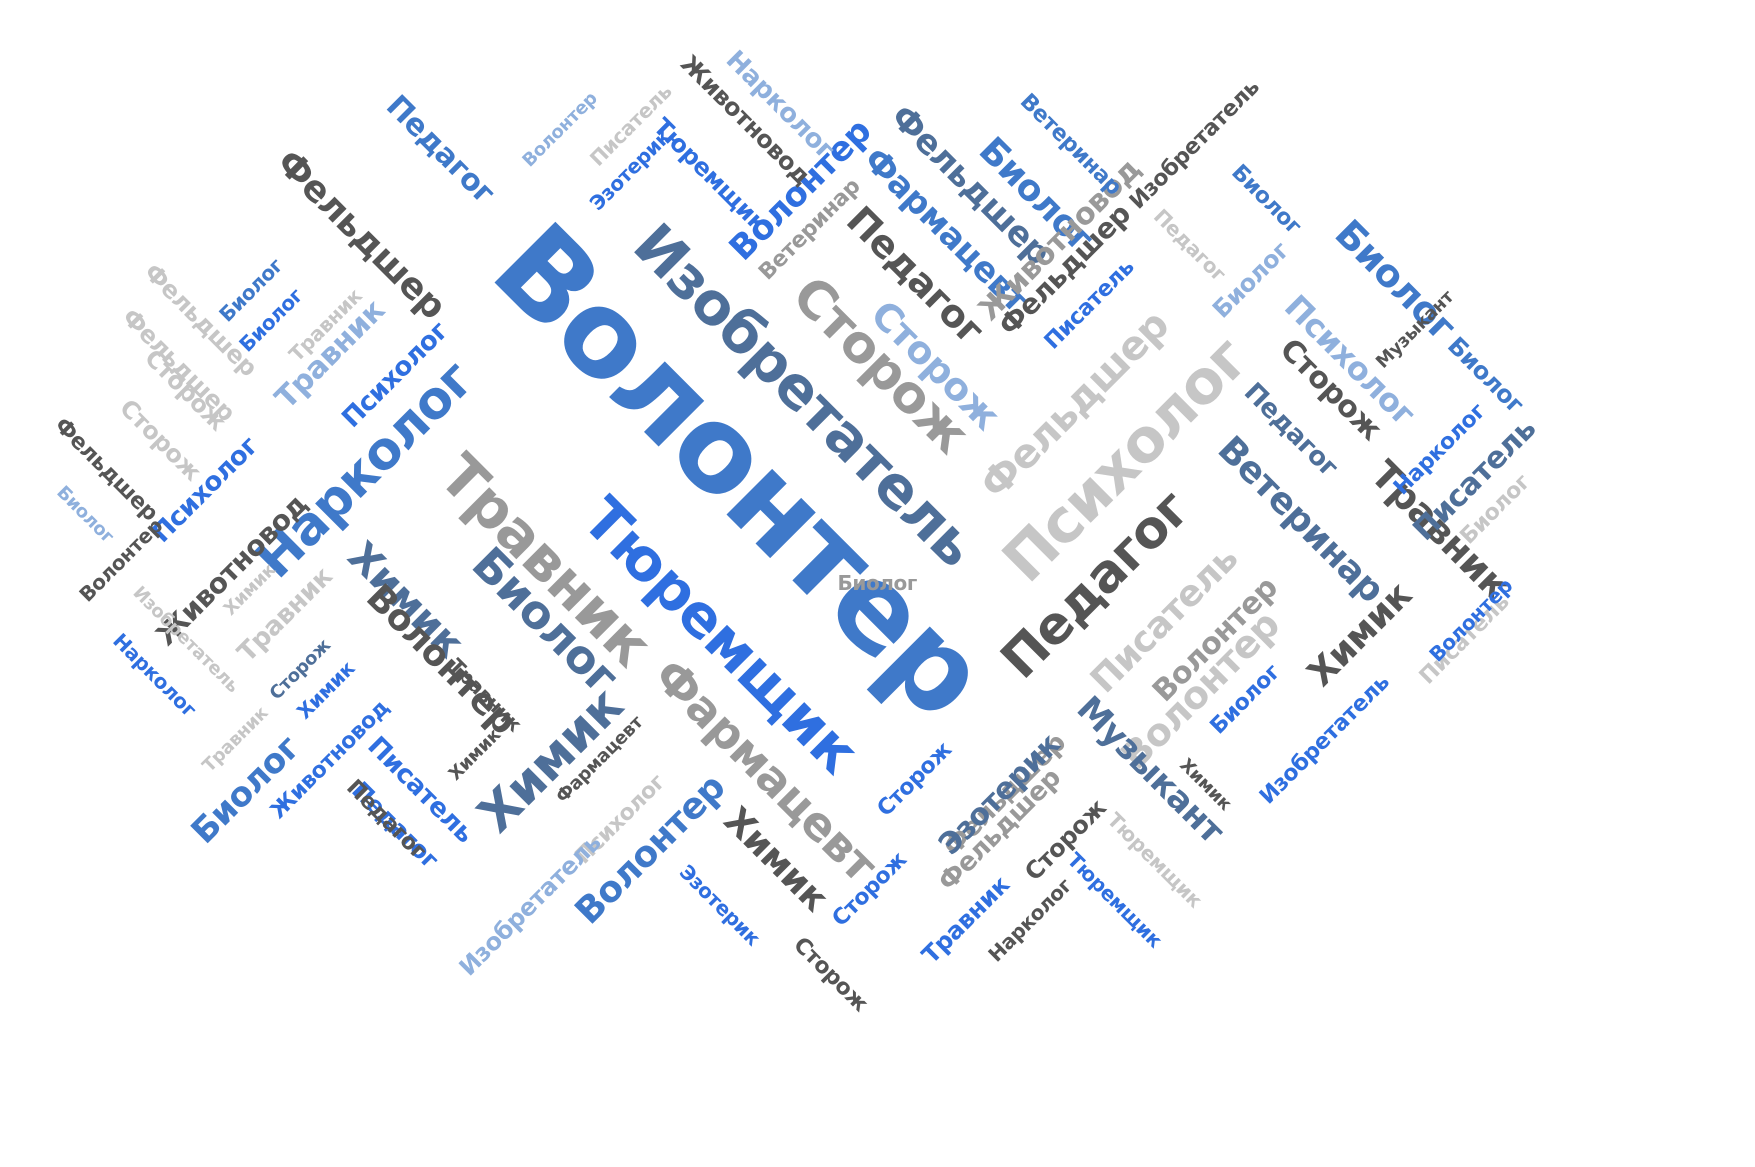 Image resolution: width=1755 pixels, height=1167 pixels. Describe the element at coordinates (559, 130) in the screenshot. I see `cloud-word: Волонтер` at that location.